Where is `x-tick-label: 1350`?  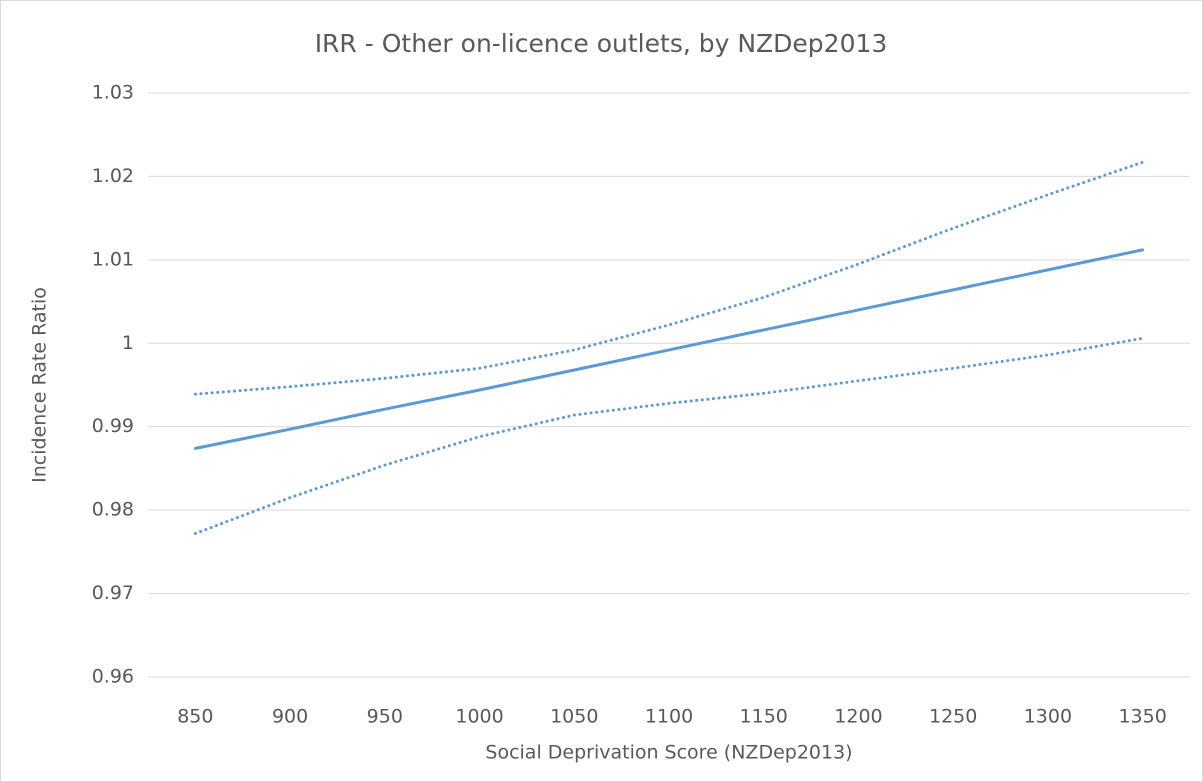 x-tick-label: 1350 is located at coordinates (1142, 717).